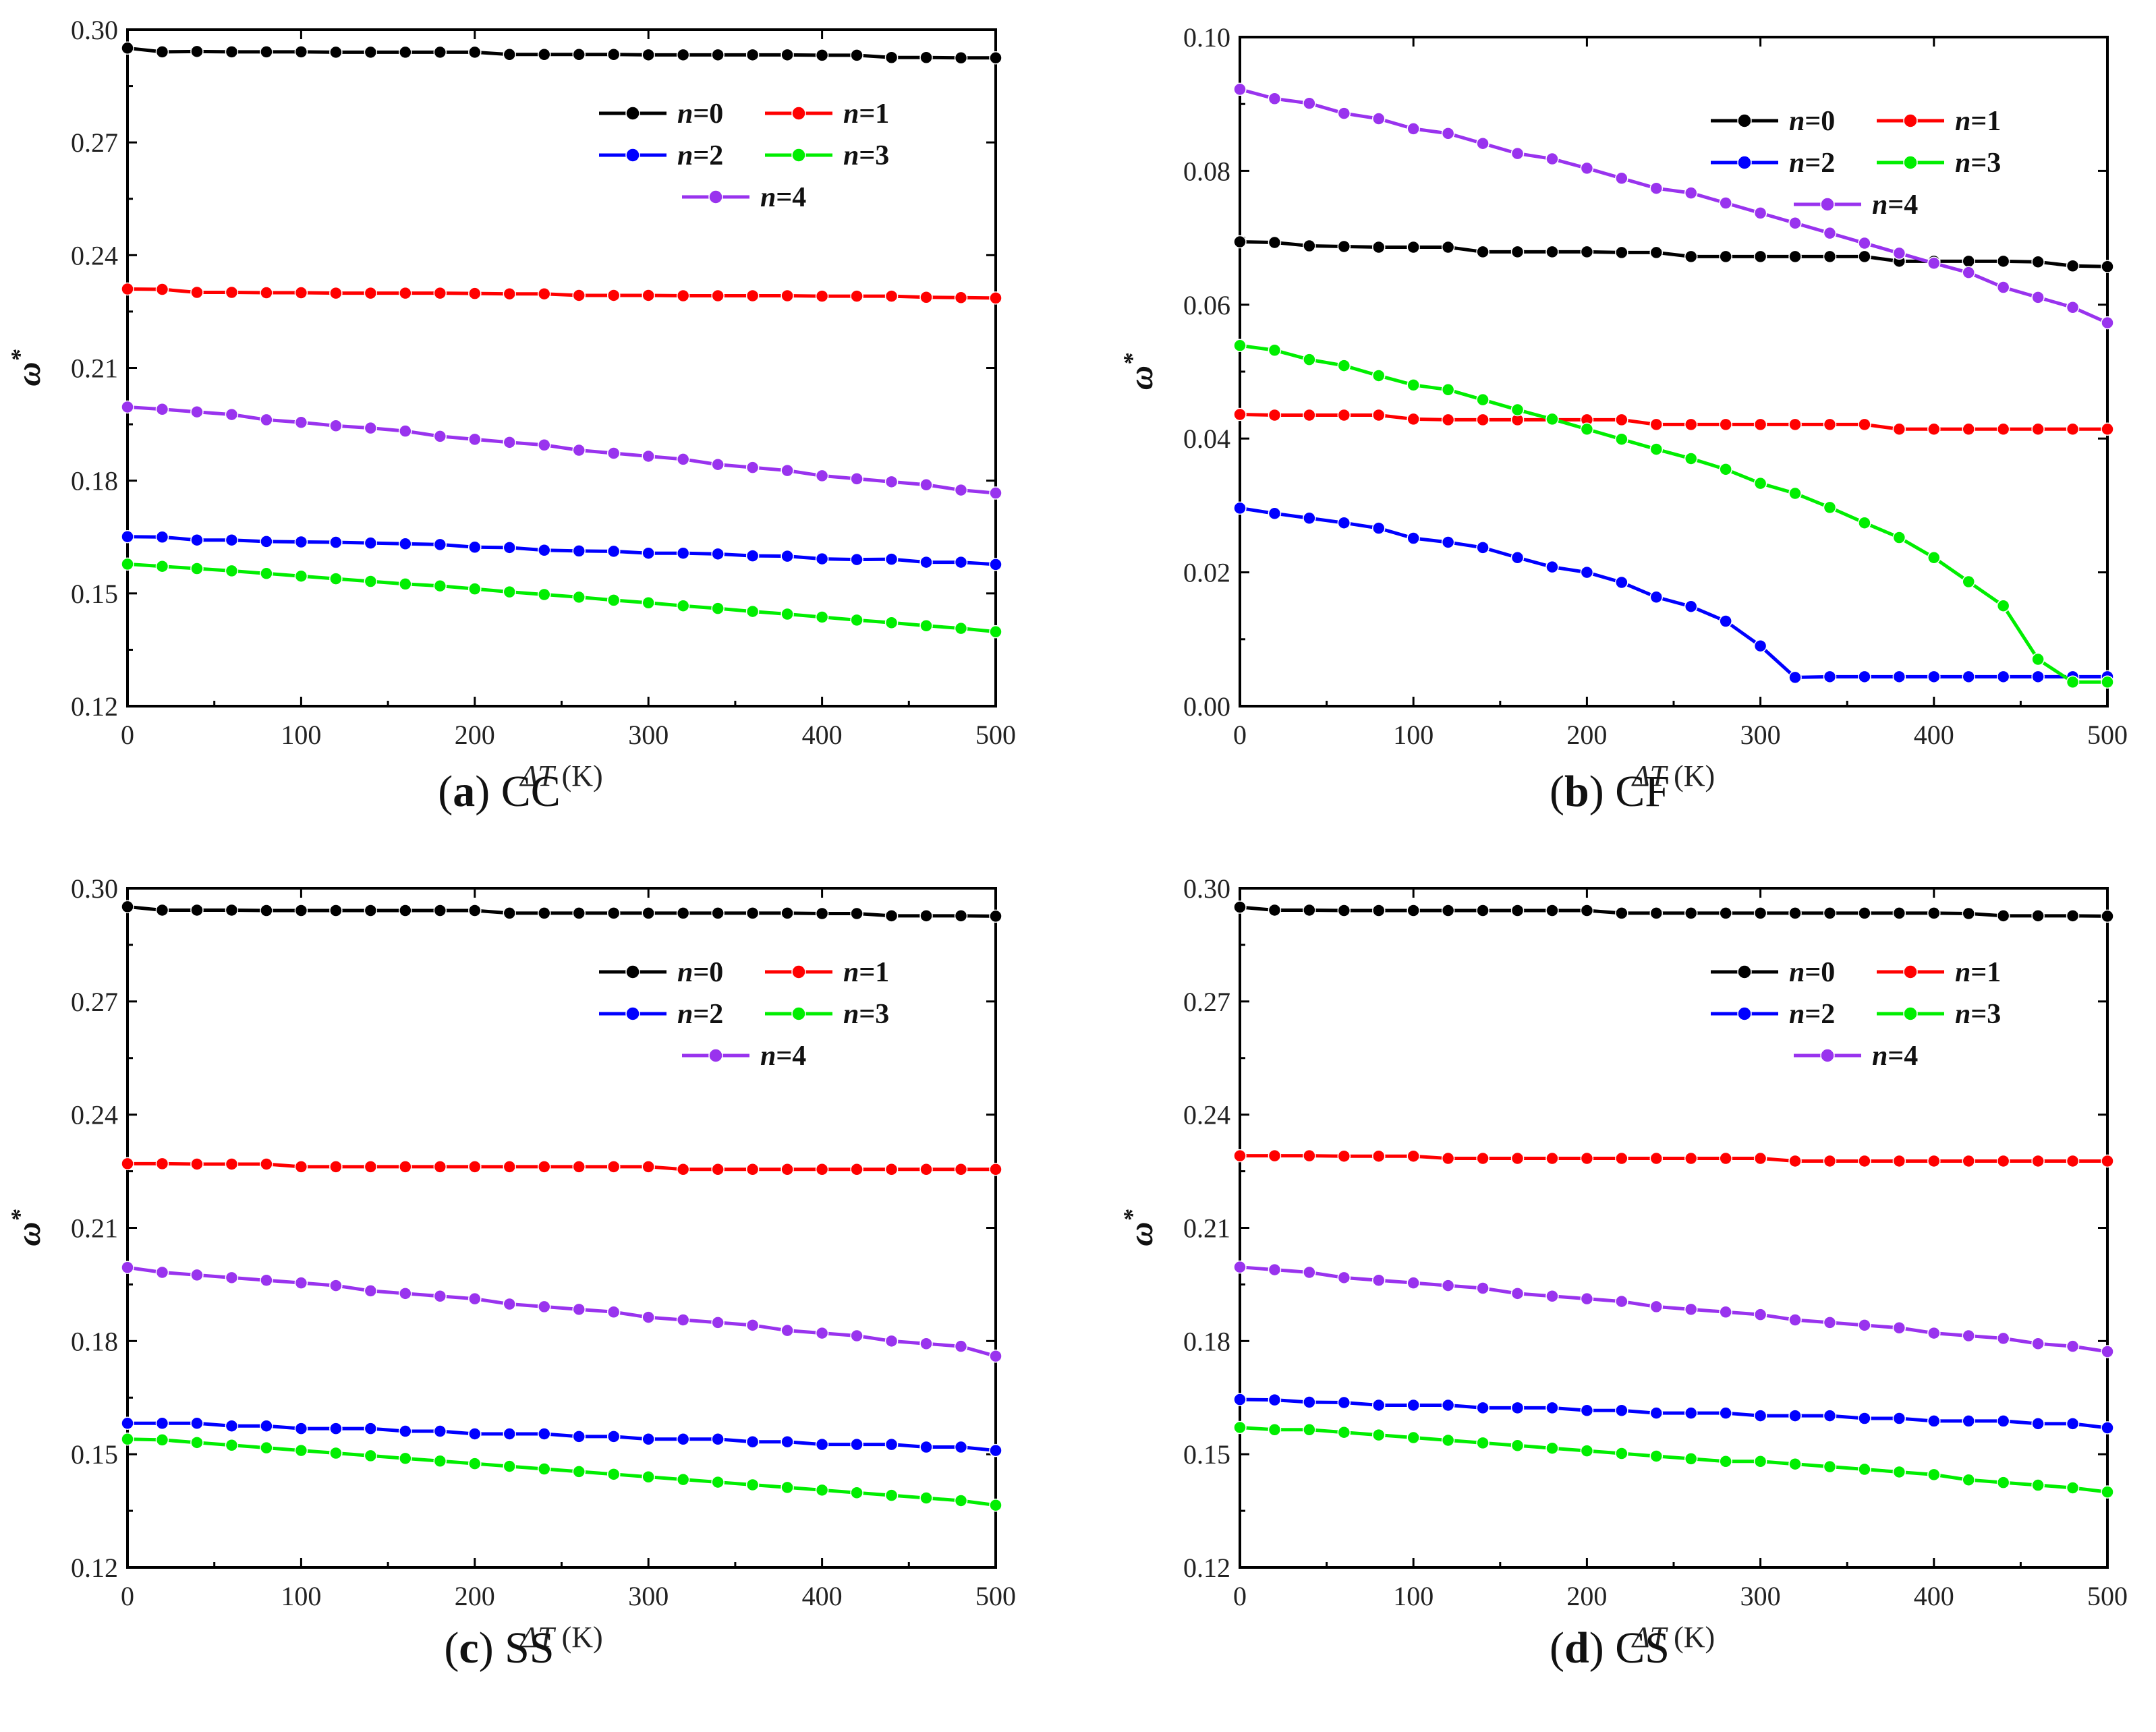 The width and height of the screenshot is (2156, 1732). What do you see at coordinates (995, 1596) in the screenshot?
I see `x-tick-label: 500` at bounding box center [995, 1596].